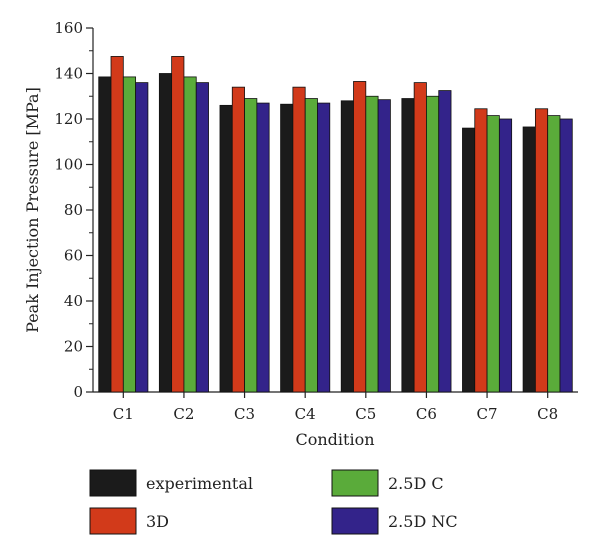 The image size is (600, 554). What do you see at coordinates (113, 521) in the screenshot?
I see `legend-swatch-3d` at bounding box center [113, 521].